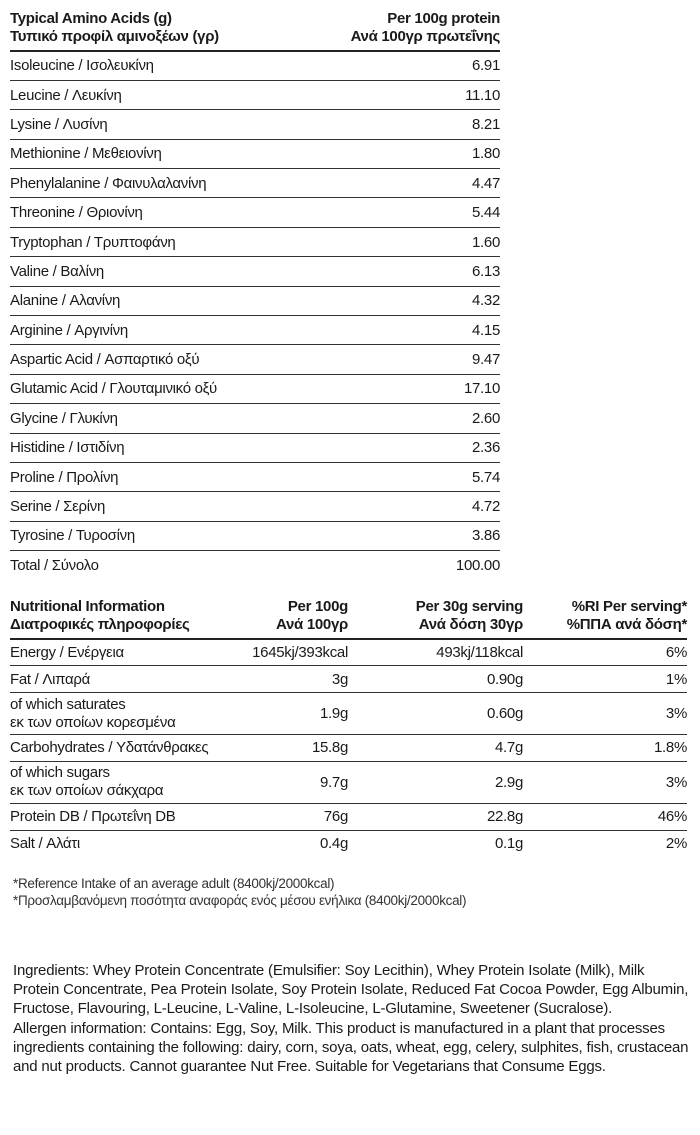  I want to click on nutrient-name: of which sugars εκ των οποίων σάκχαρα, so click(124, 782).